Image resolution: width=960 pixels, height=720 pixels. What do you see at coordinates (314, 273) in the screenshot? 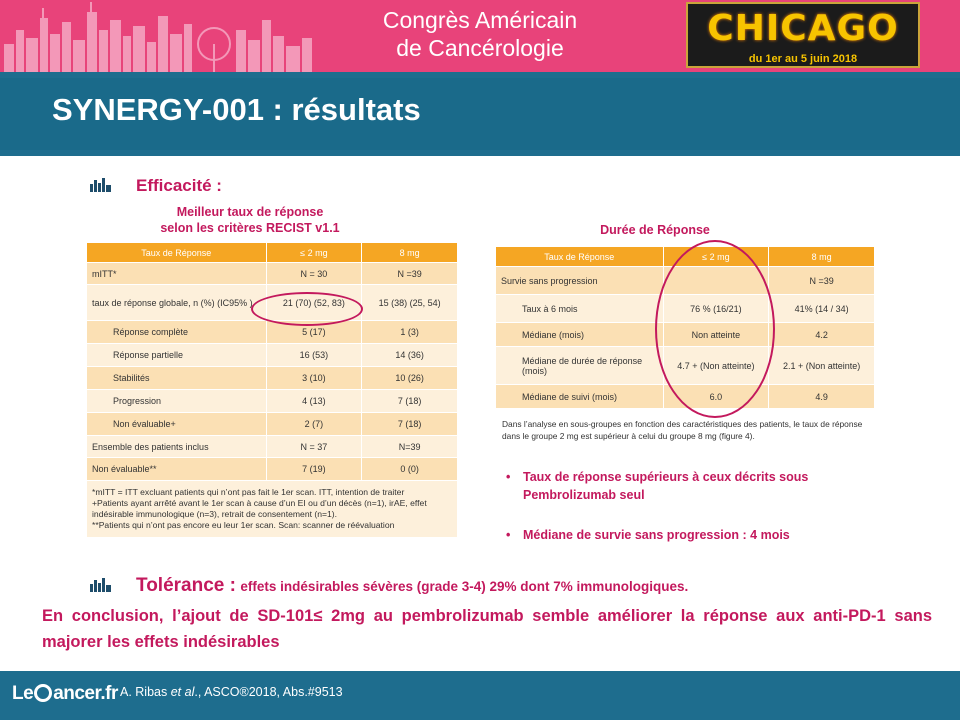
I see `cell-2mg: N = 30` at bounding box center [314, 273].